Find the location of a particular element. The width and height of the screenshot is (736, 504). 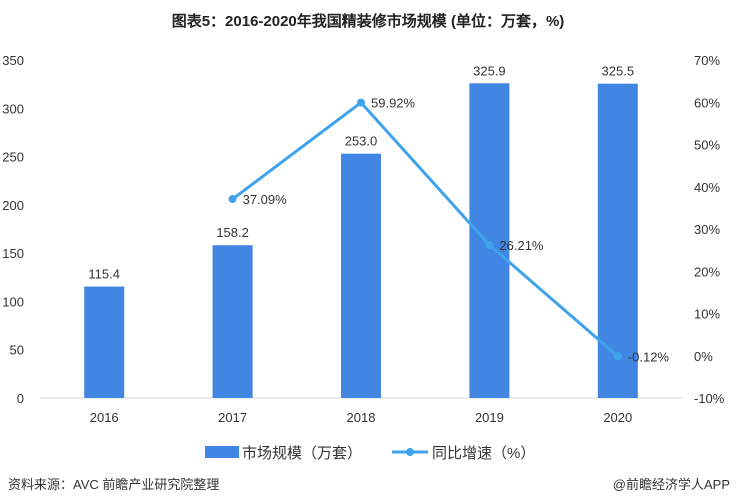

legend-line-label: 同比增速（%） is located at coordinates (483, 453).